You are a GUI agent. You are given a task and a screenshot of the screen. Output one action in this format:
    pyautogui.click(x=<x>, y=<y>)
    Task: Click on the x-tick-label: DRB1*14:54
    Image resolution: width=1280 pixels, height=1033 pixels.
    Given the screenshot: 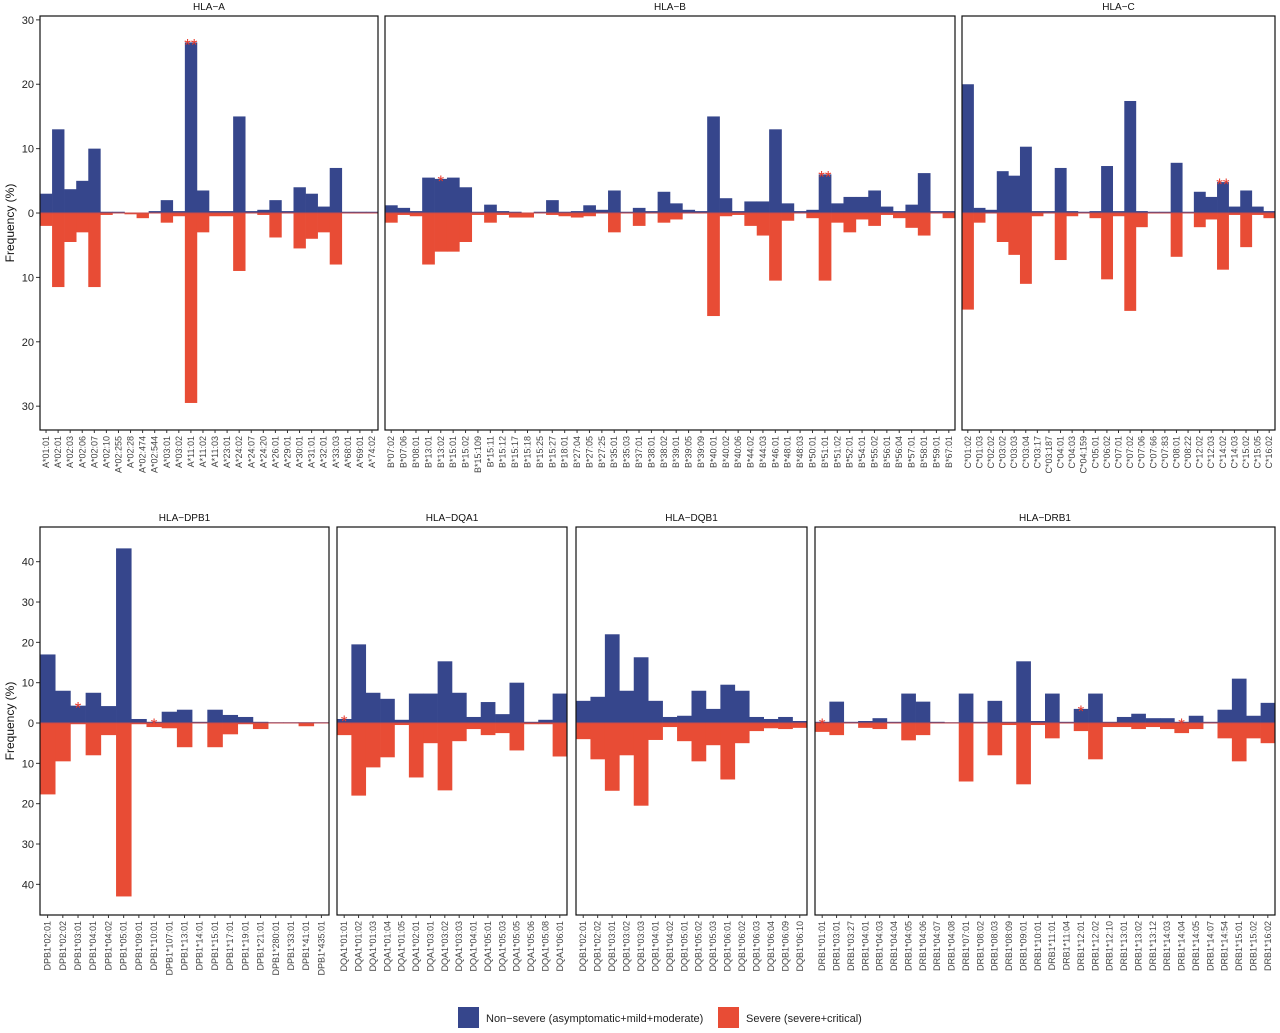 What is the action you would take?
    pyautogui.click(x=1225, y=946)
    